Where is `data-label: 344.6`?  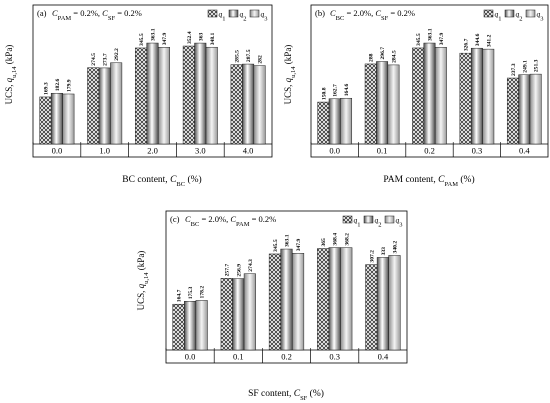
data-label: 344.6 is located at coordinates (478, 39).